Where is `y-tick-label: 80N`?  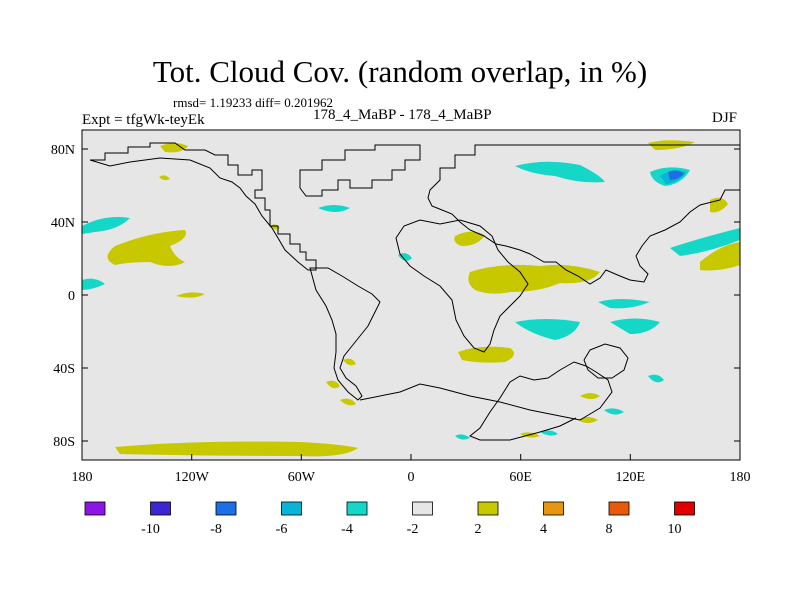 y-tick-label: 80N is located at coordinates (63, 150).